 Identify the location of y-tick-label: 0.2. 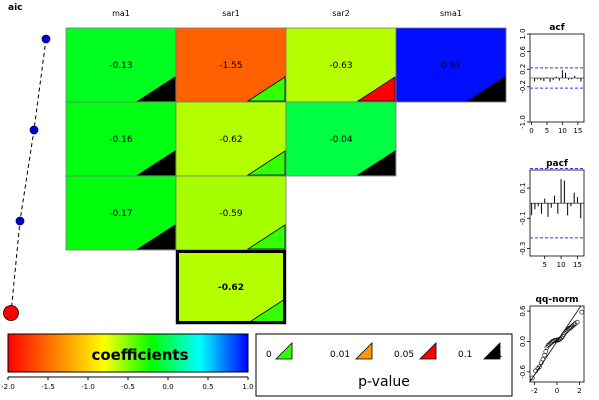
(523, 69).